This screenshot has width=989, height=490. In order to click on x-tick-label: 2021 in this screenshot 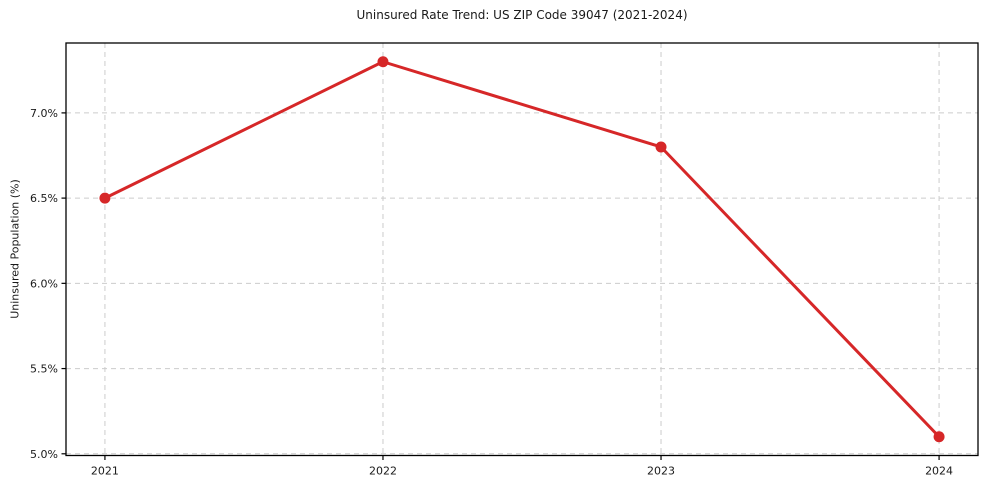, I will do `click(105, 471)`.